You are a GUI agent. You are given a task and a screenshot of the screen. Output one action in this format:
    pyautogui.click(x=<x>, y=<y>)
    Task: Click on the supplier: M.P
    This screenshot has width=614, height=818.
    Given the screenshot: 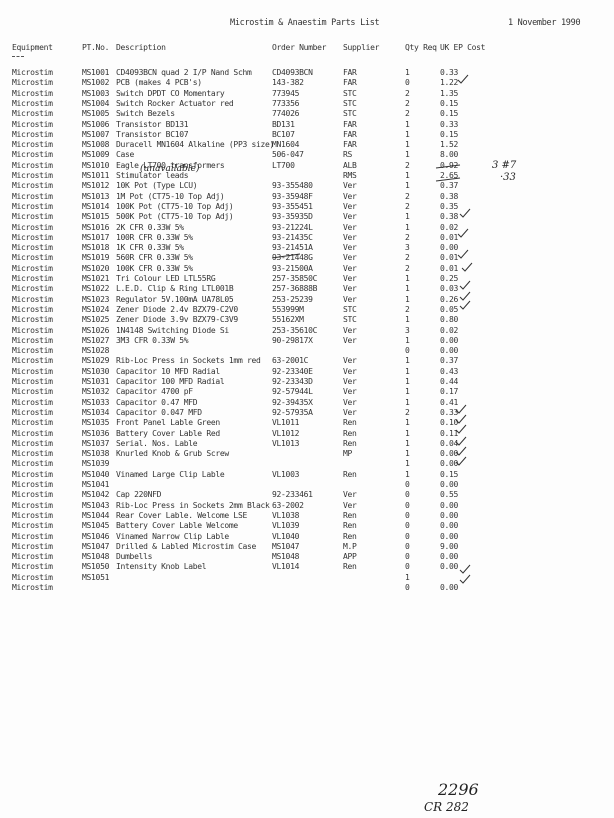 What is the action you would take?
    pyautogui.click(x=350, y=546)
    